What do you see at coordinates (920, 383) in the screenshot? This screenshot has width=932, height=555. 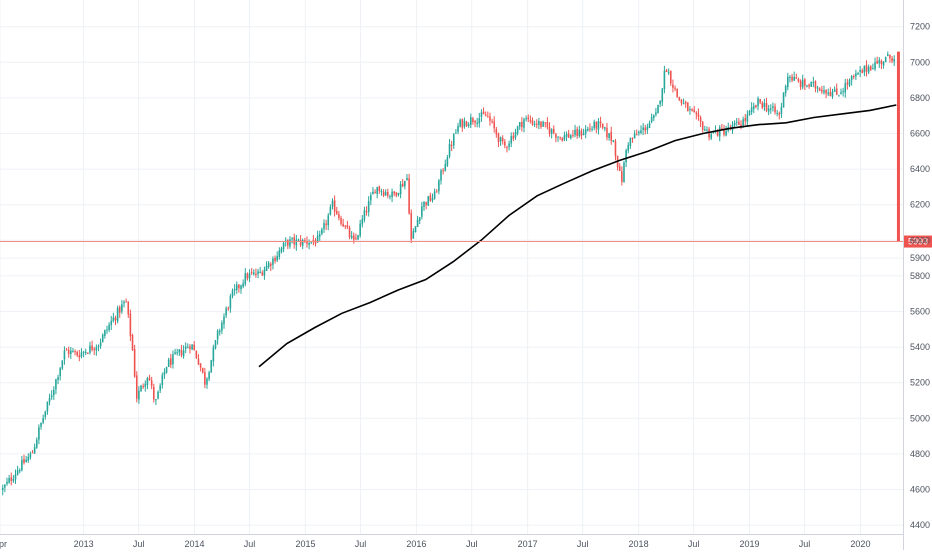 I see `y-tick-label: 5200` at bounding box center [920, 383].